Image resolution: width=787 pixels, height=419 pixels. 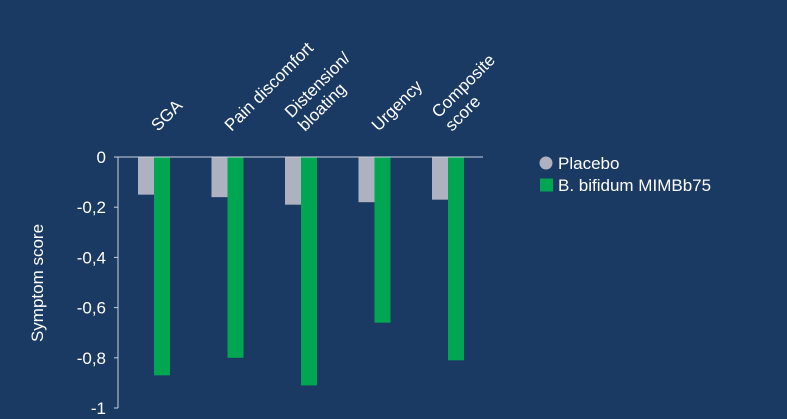 What do you see at coordinates (101, 157) in the screenshot?
I see `y-tick-label-0: 0` at bounding box center [101, 157].